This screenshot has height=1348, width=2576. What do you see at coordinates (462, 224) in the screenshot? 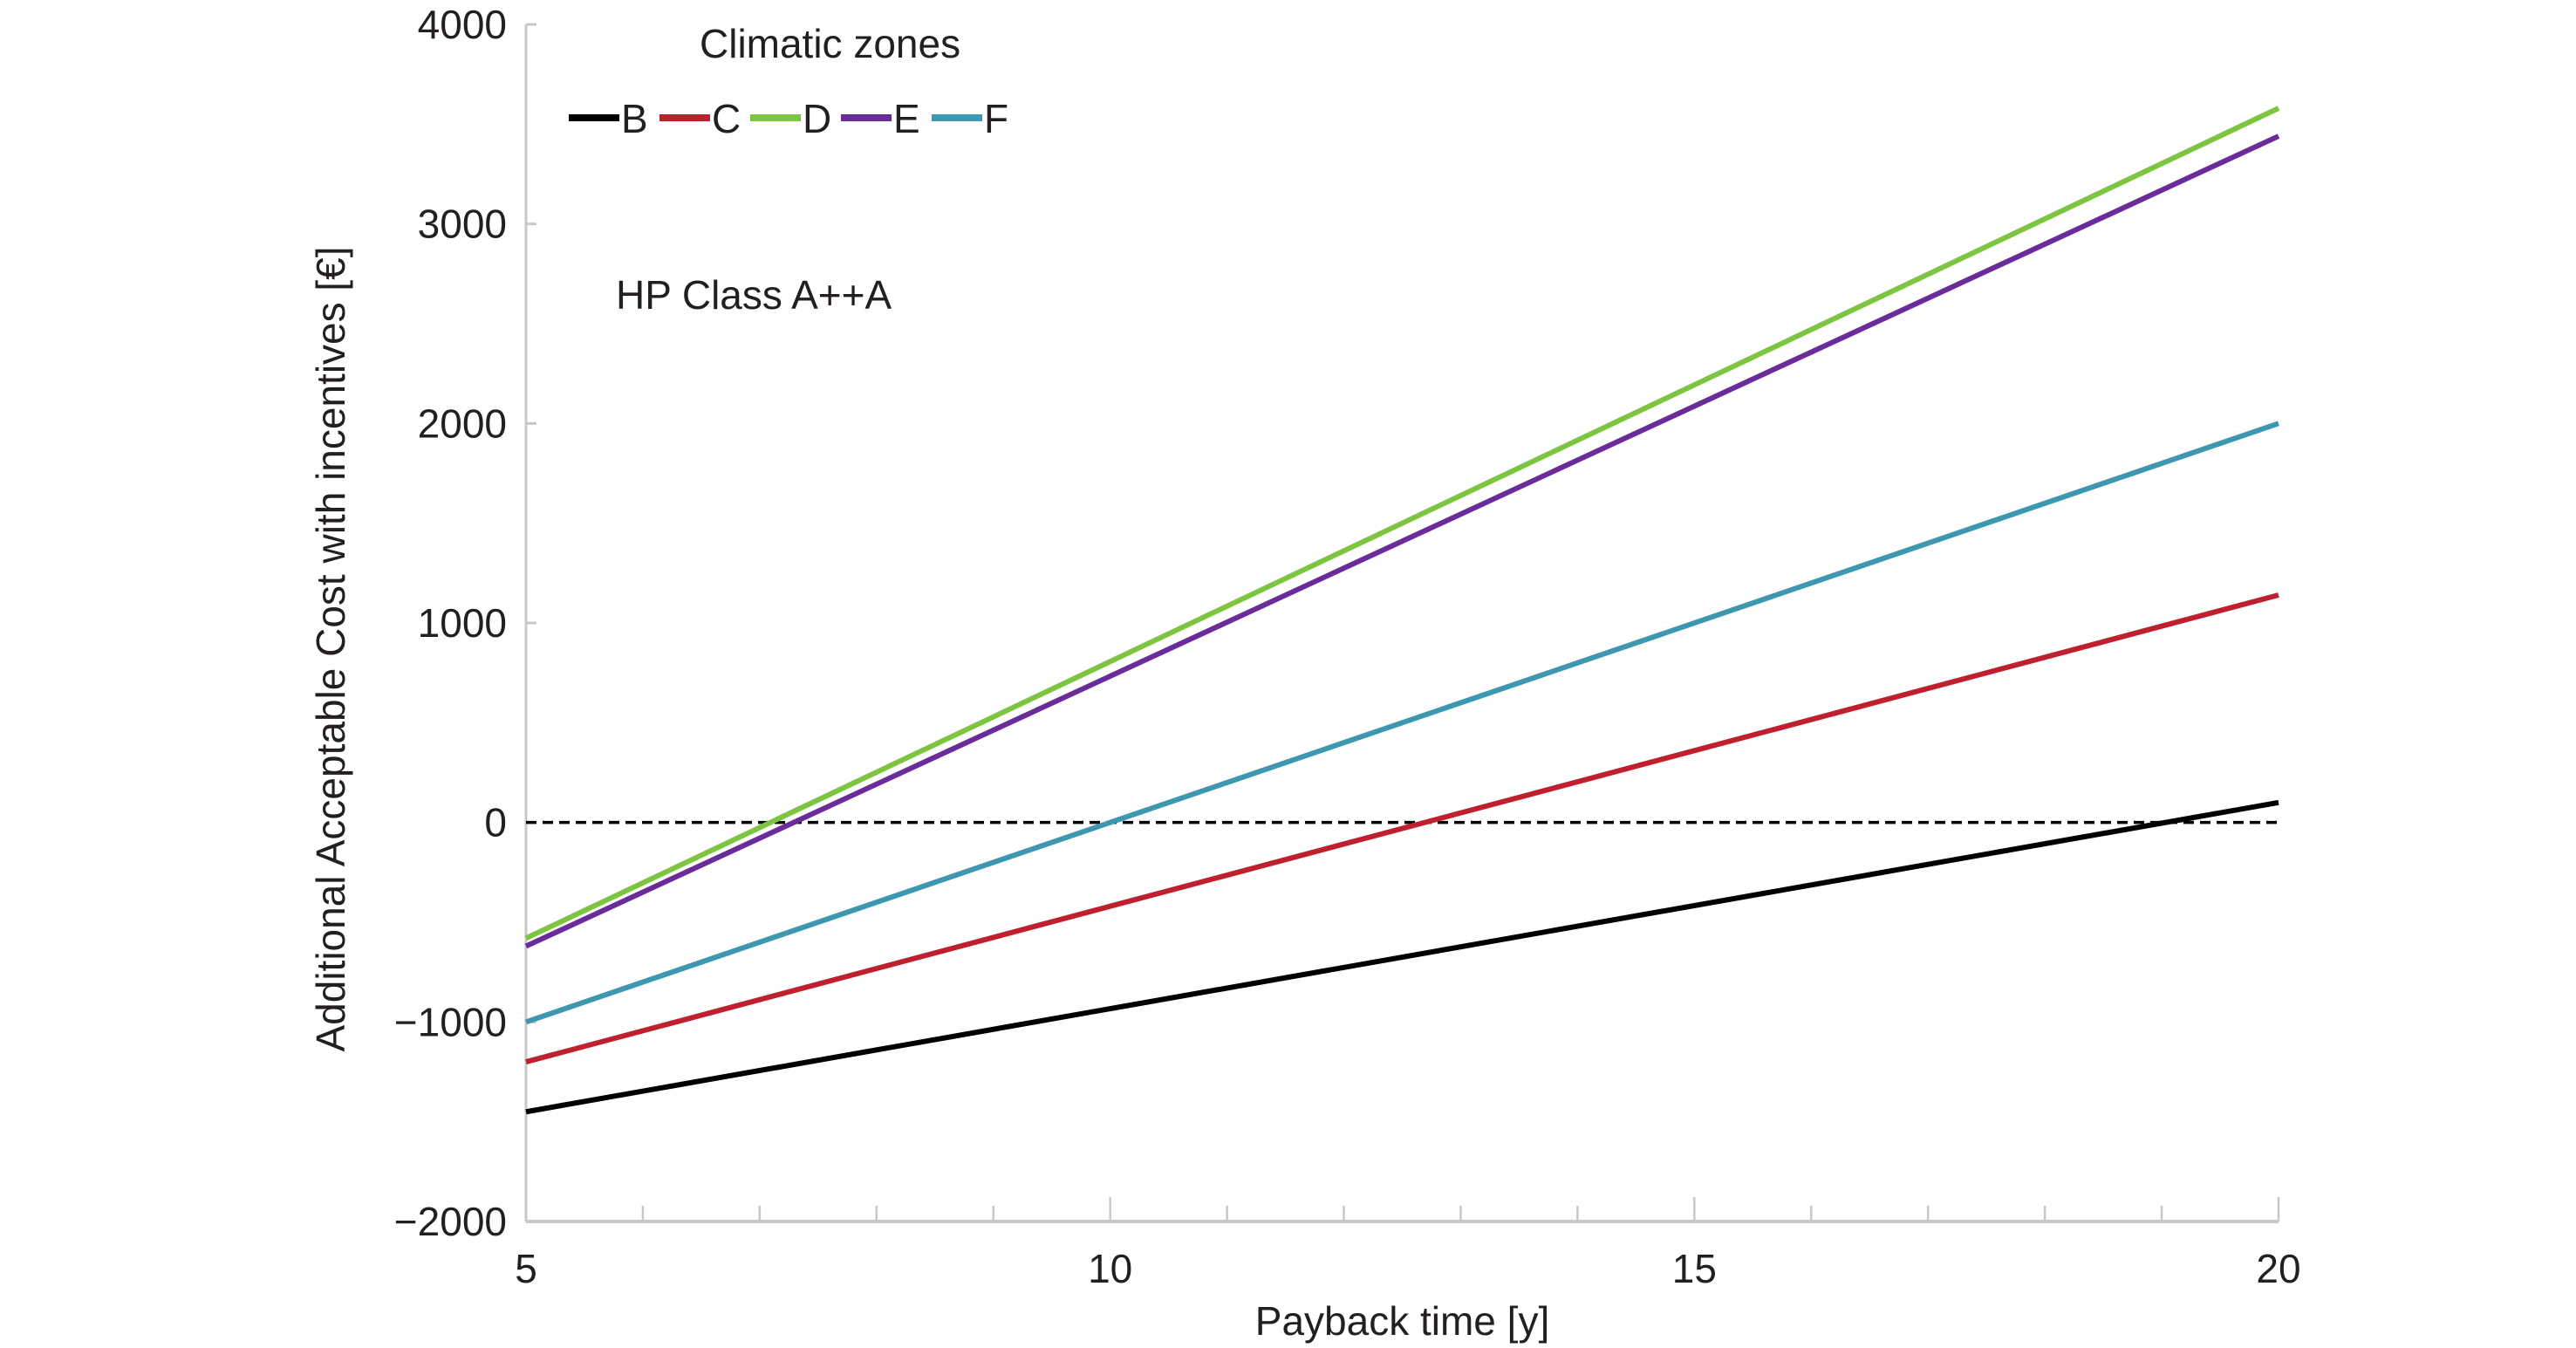
I see `y-tick-label: 3000` at bounding box center [462, 224].